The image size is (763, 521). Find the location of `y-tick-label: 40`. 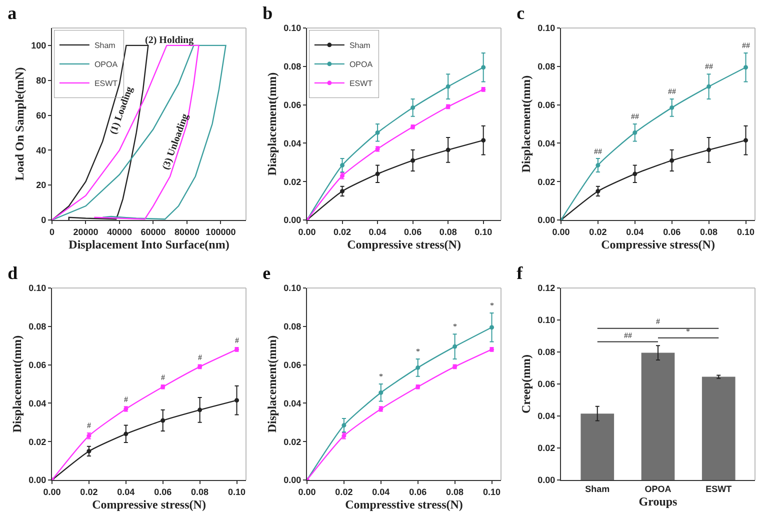

y-tick-label: 40 is located at coordinates (41, 150).